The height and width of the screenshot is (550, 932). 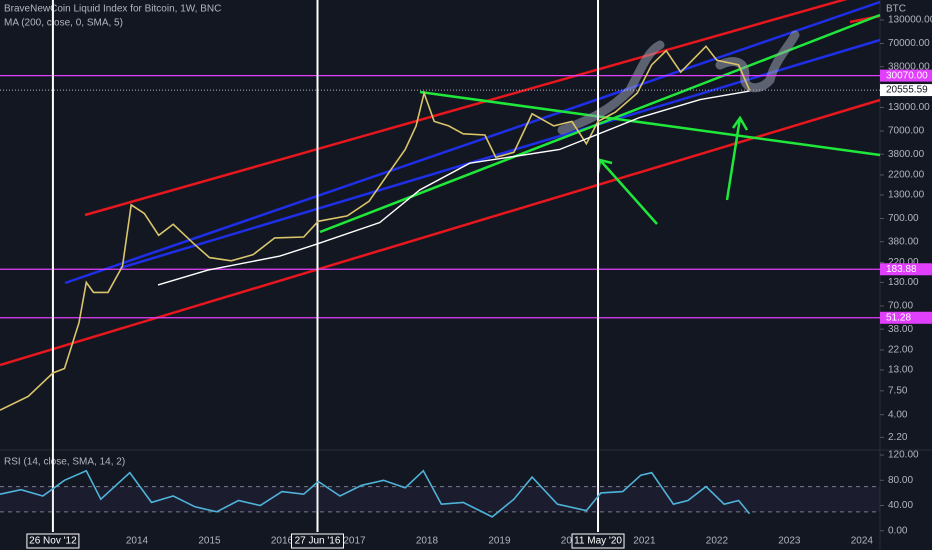 What do you see at coordinates (499, 541) in the screenshot?
I see `x-tick-label: 2019` at bounding box center [499, 541].